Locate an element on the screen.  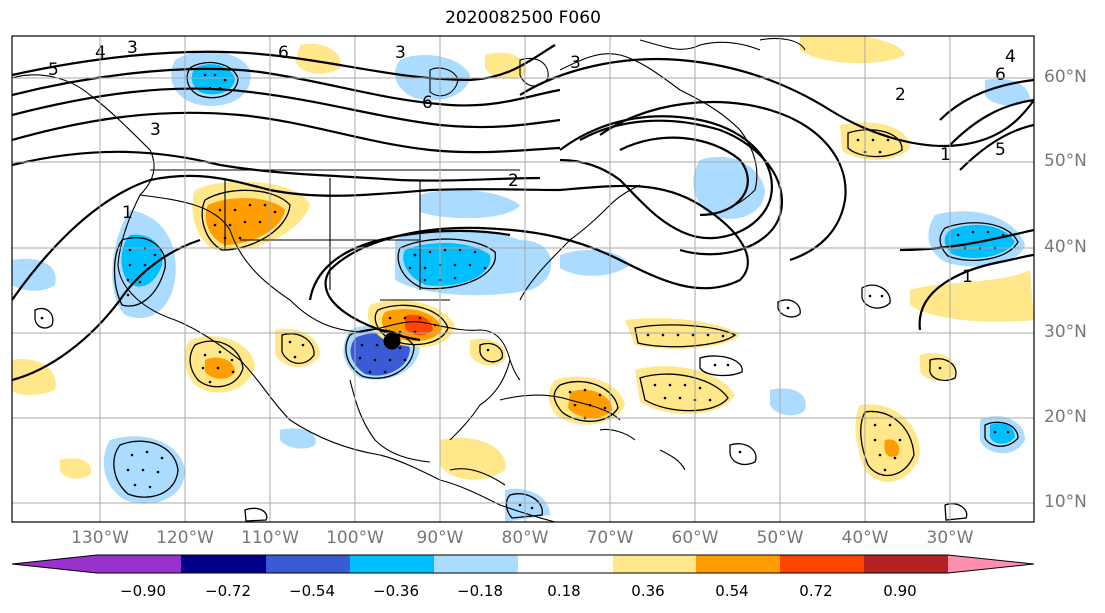
colorbar-tick-label: 0.18 is located at coordinates (564, 591).